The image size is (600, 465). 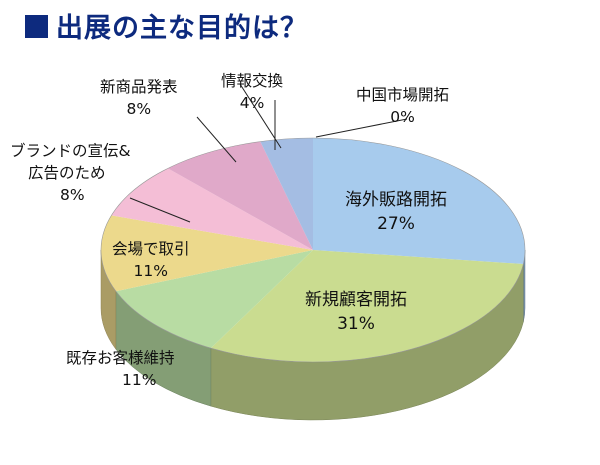 What do you see at coordinates (120, 369) in the screenshot?
I see `label-existing: 既存お客様維持 11%` at bounding box center [120, 369].